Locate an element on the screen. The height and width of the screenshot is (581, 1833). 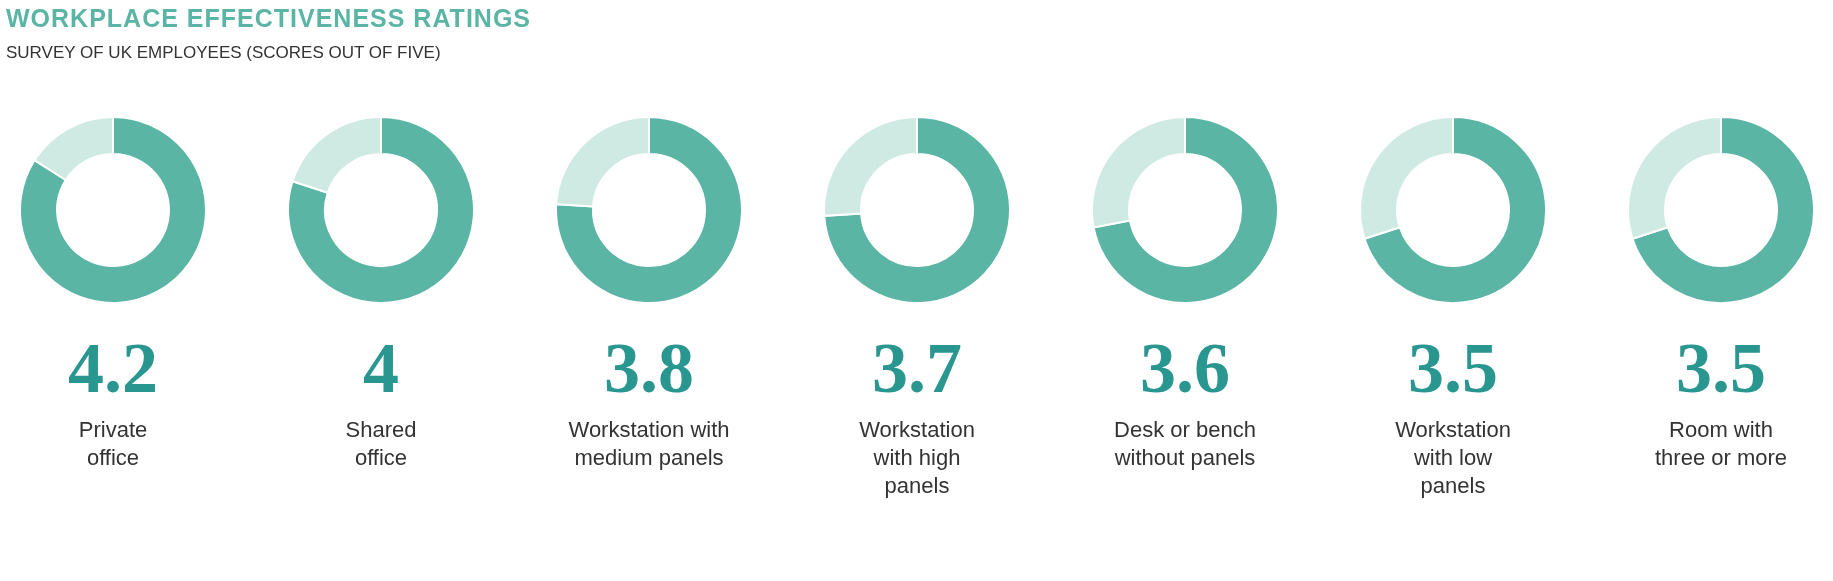
text: WORKPLACE EFFECTIVENESS RATINGS is located at coordinates (269, 18).